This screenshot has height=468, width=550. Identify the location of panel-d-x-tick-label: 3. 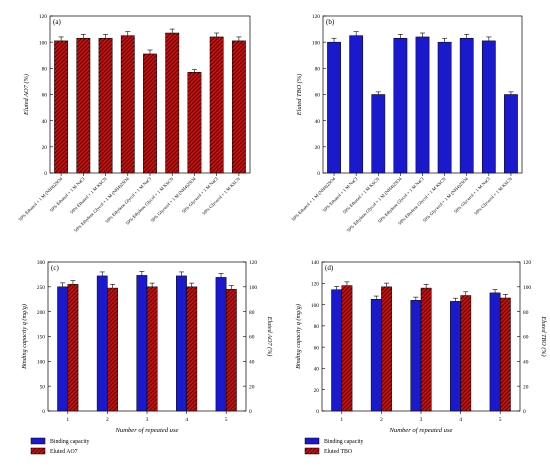
(421, 420).